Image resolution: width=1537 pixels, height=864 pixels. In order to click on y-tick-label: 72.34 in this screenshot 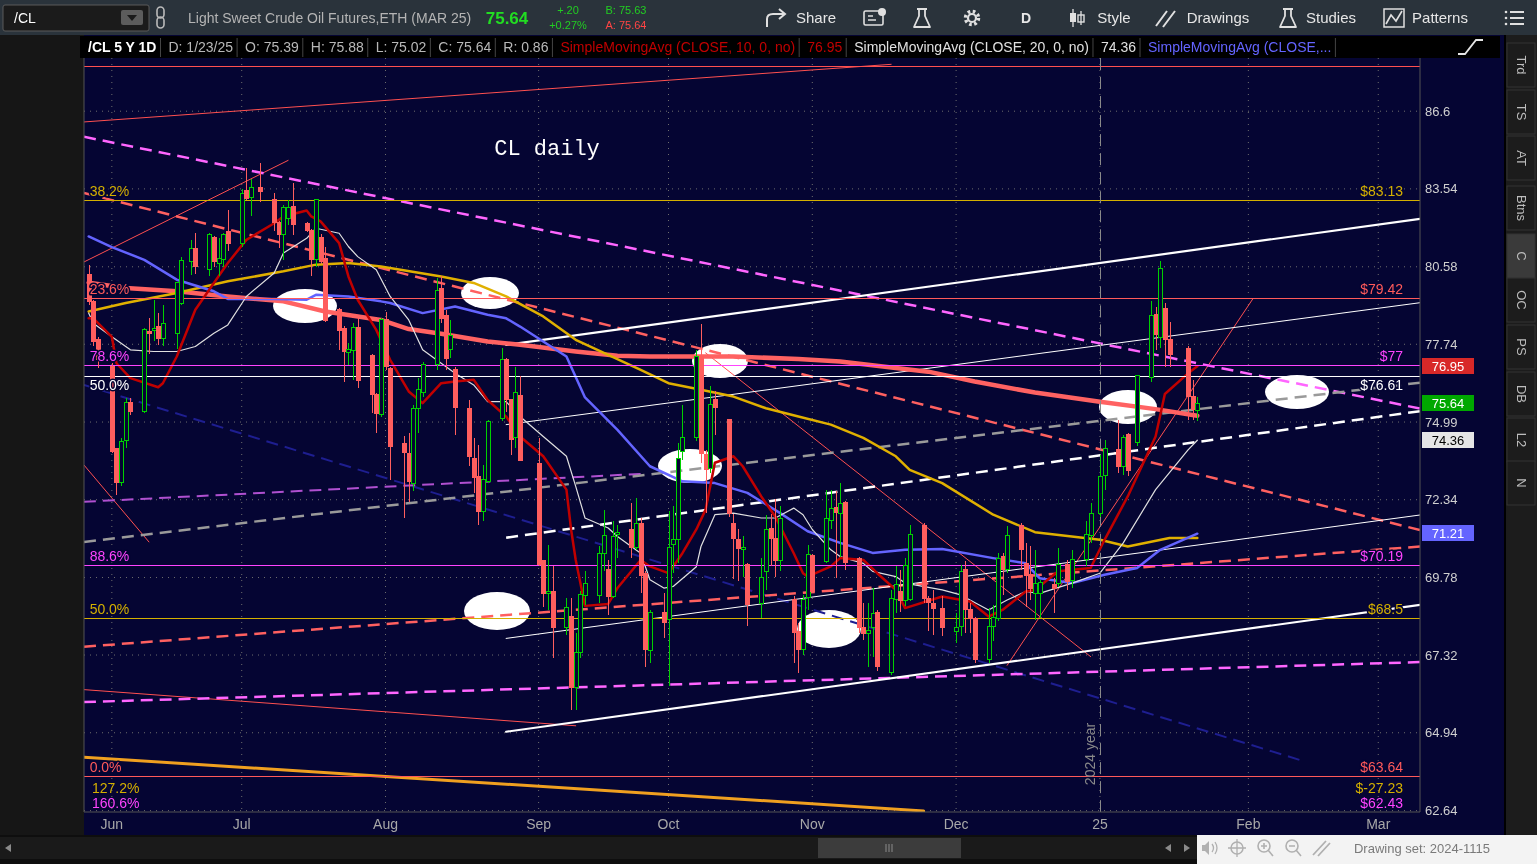, I will do `click(1441, 500)`.